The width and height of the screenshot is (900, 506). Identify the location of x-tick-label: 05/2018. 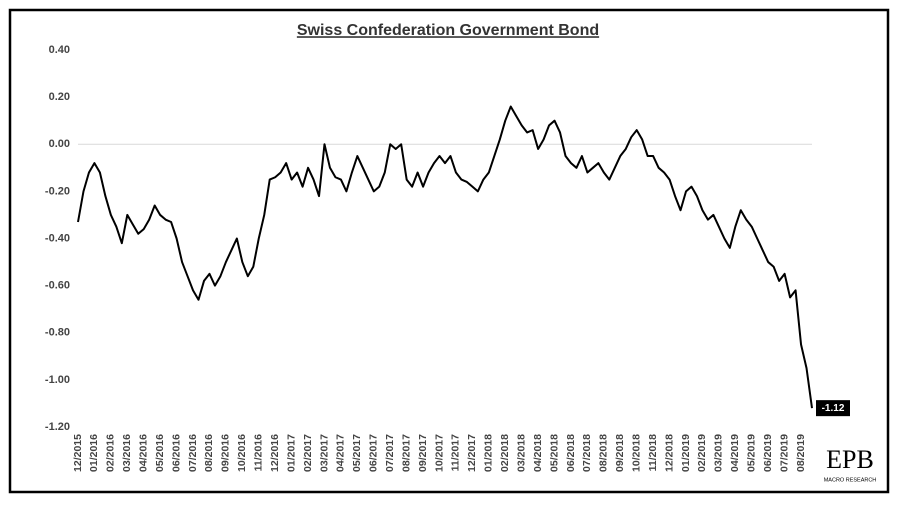
(554, 453).